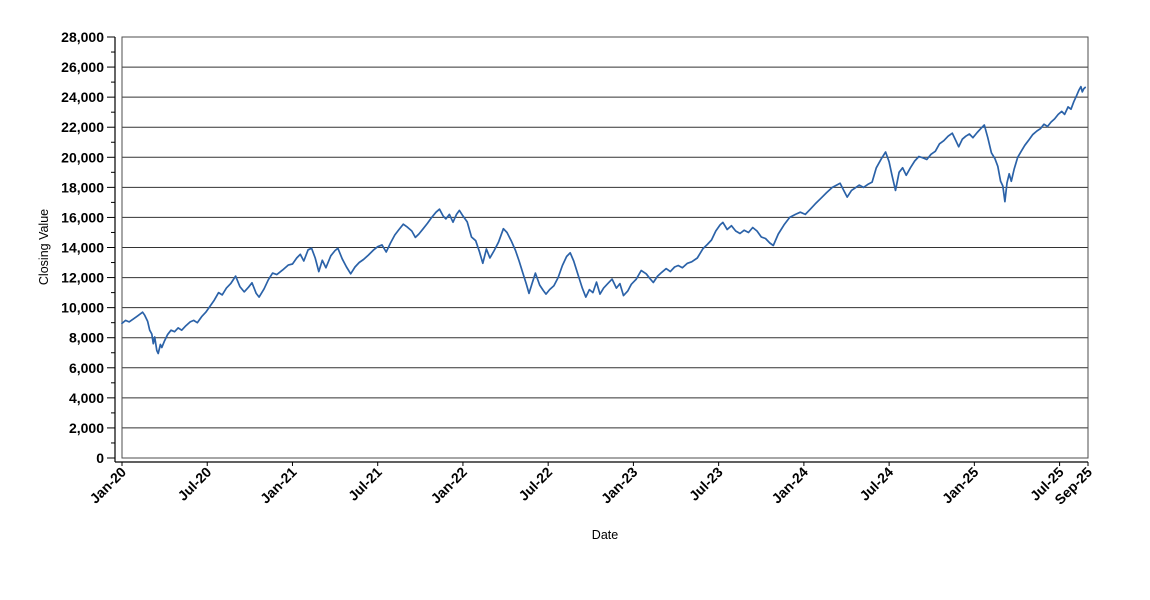 The height and width of the screenshot is (600, 1150). Describe the element at coordinates (107, 485) in the screenshot. I see `x-tick-label: Jan-20` at that location.